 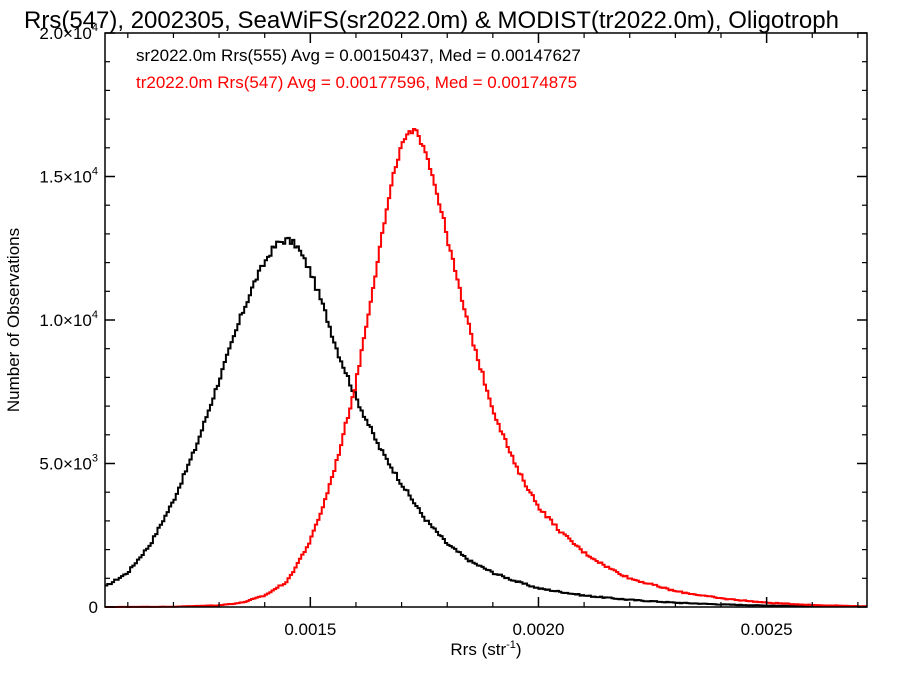 What do you see at coordinates (68, 463) in the screenshot?
I see `y-tick-label-1: 5.0×10³` at bounding box center [68, 463].